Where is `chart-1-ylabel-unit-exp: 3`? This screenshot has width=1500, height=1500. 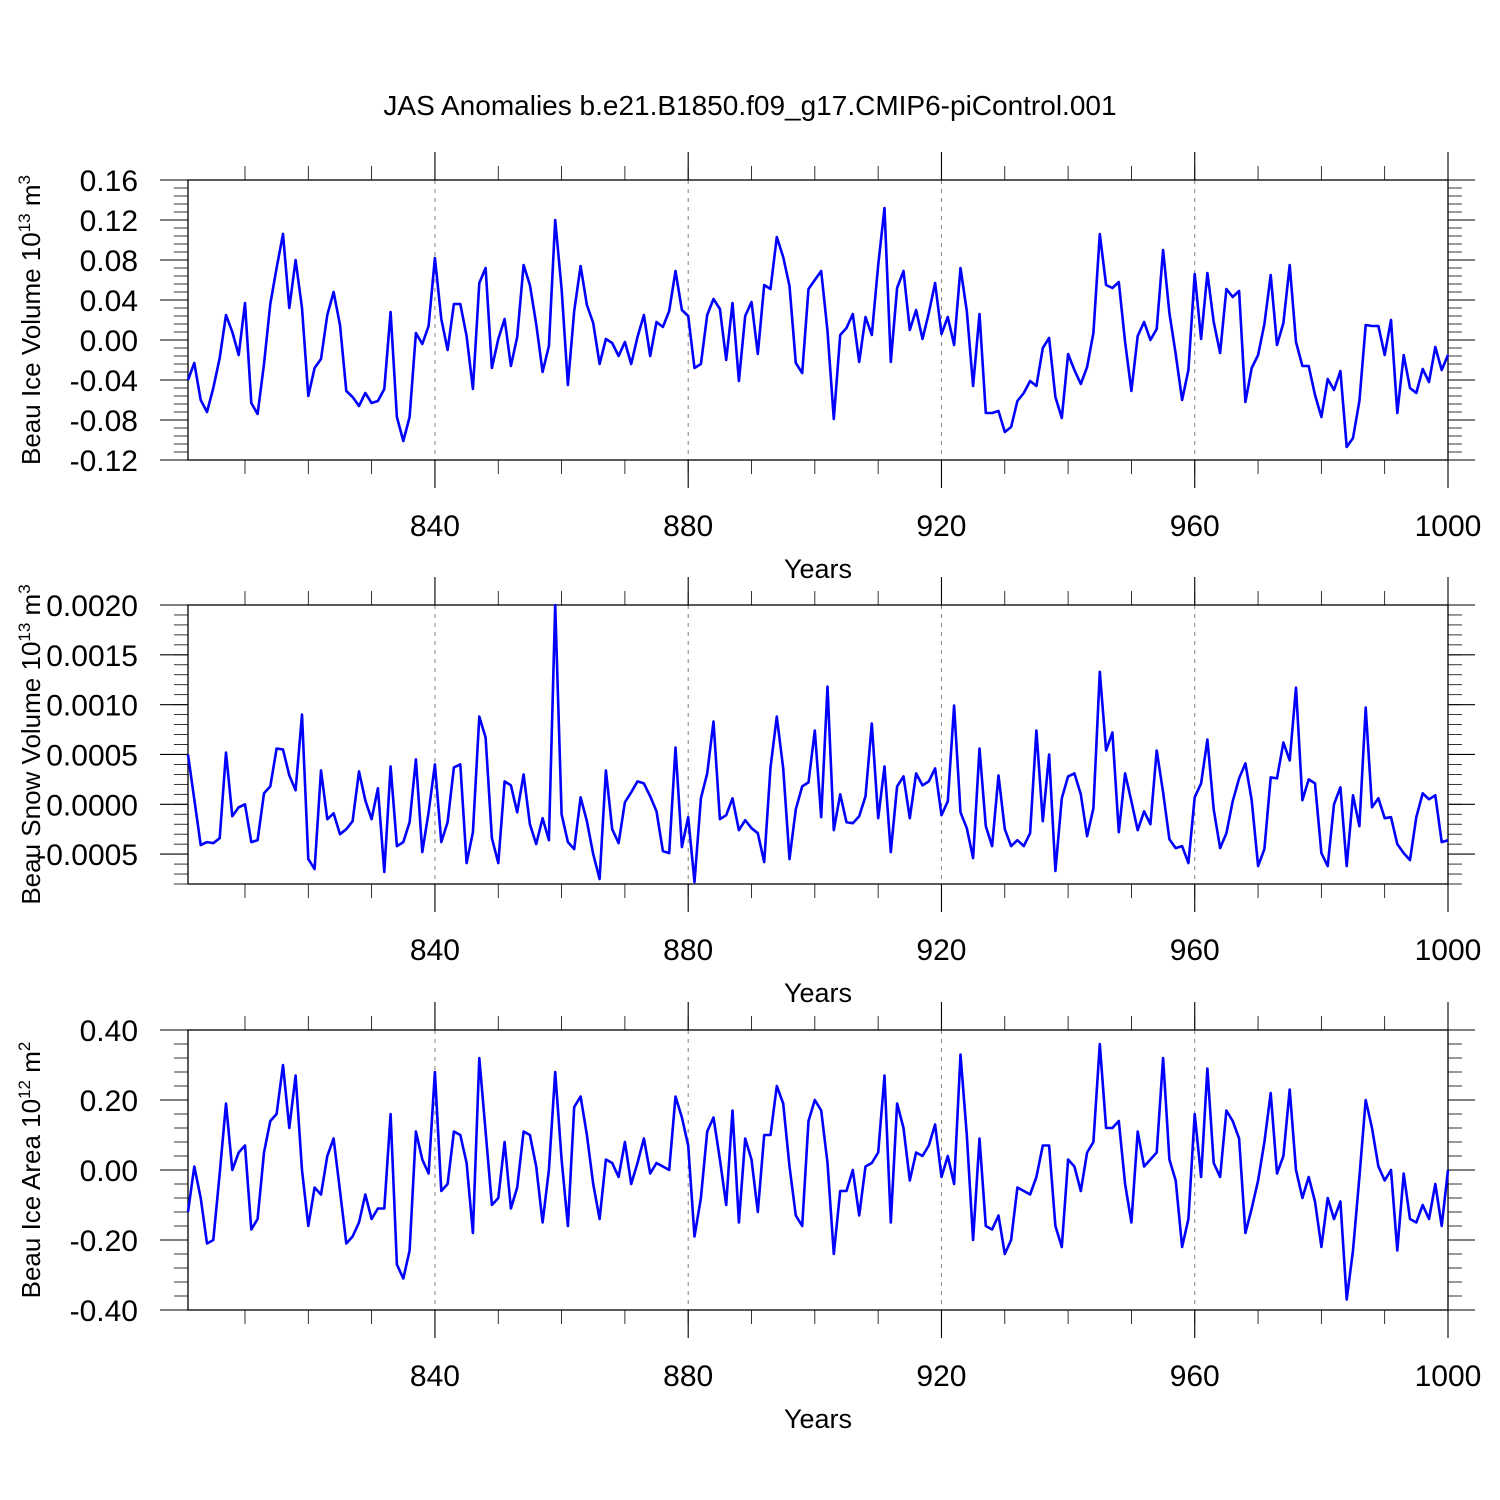
chart-1-ylabel-unit-exp: 3 is located at coordinates (24, 588).